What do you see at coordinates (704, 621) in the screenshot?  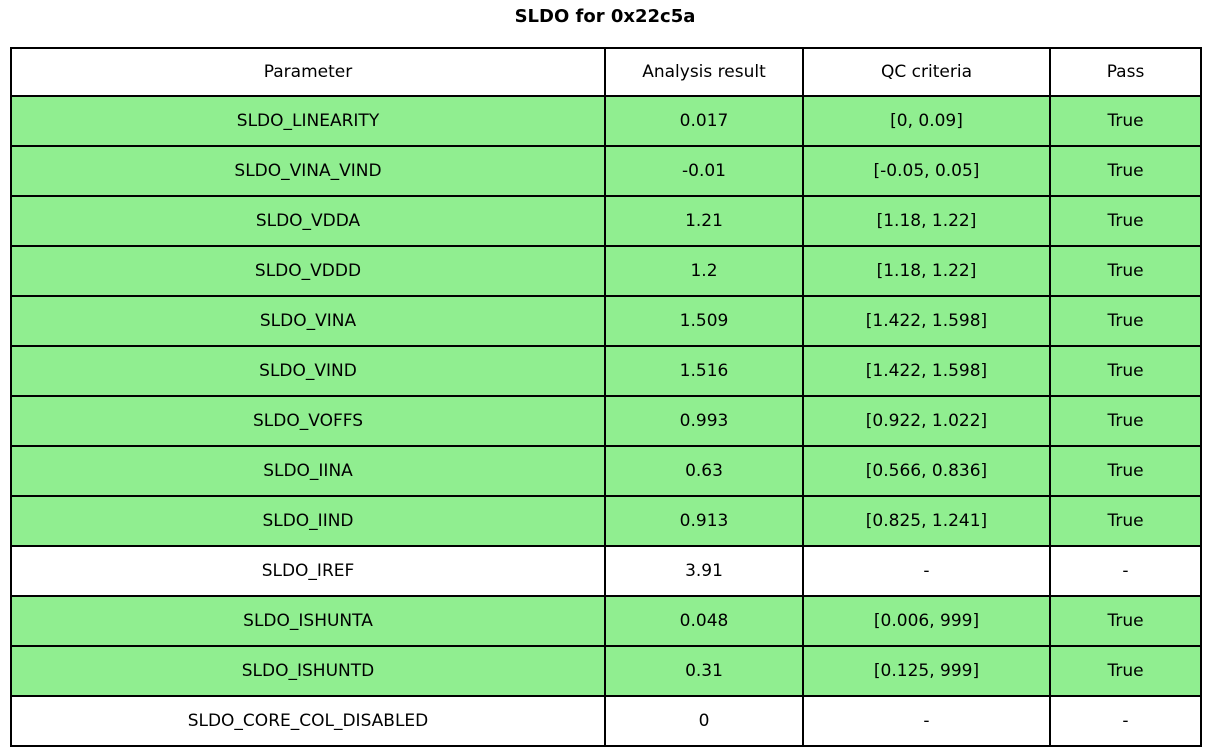 I see `analysis-result-cell: 0.048` at bounding box center [704, 621].